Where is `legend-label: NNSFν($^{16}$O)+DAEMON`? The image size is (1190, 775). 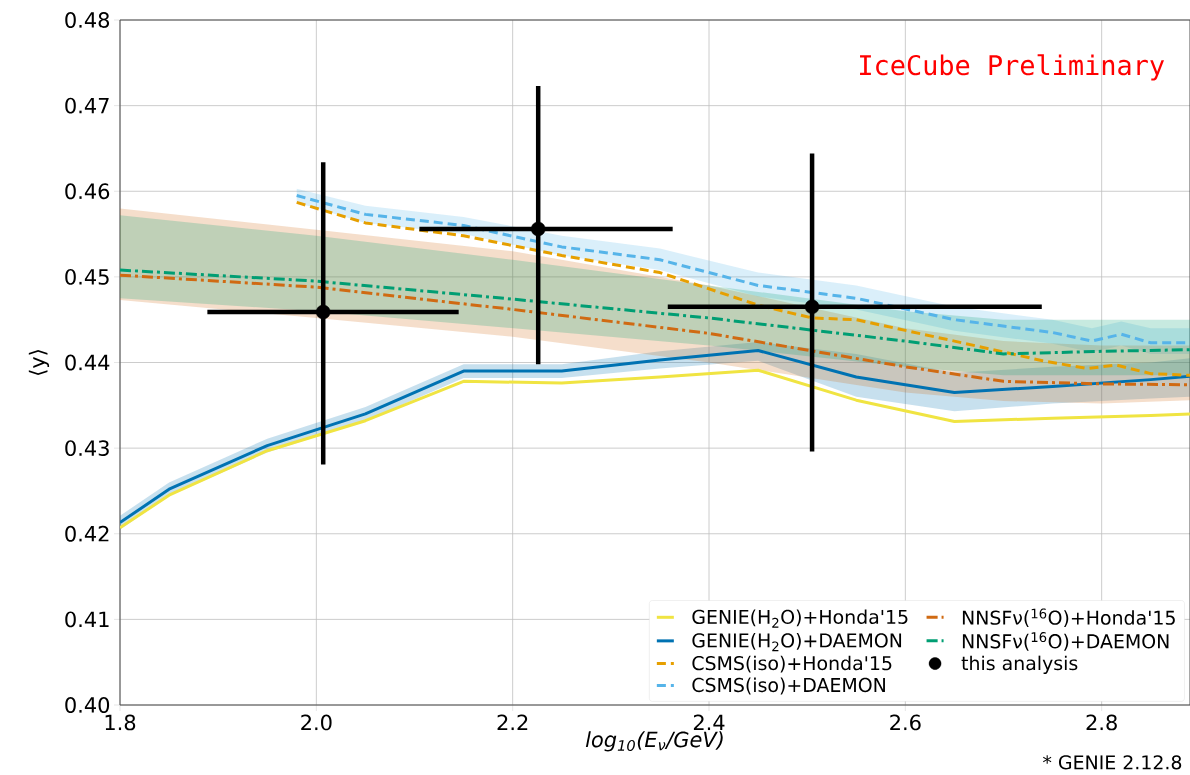
legend-label: NNSFν($^{16}$O)+DAEMON is located at coordinates (1065, 641).